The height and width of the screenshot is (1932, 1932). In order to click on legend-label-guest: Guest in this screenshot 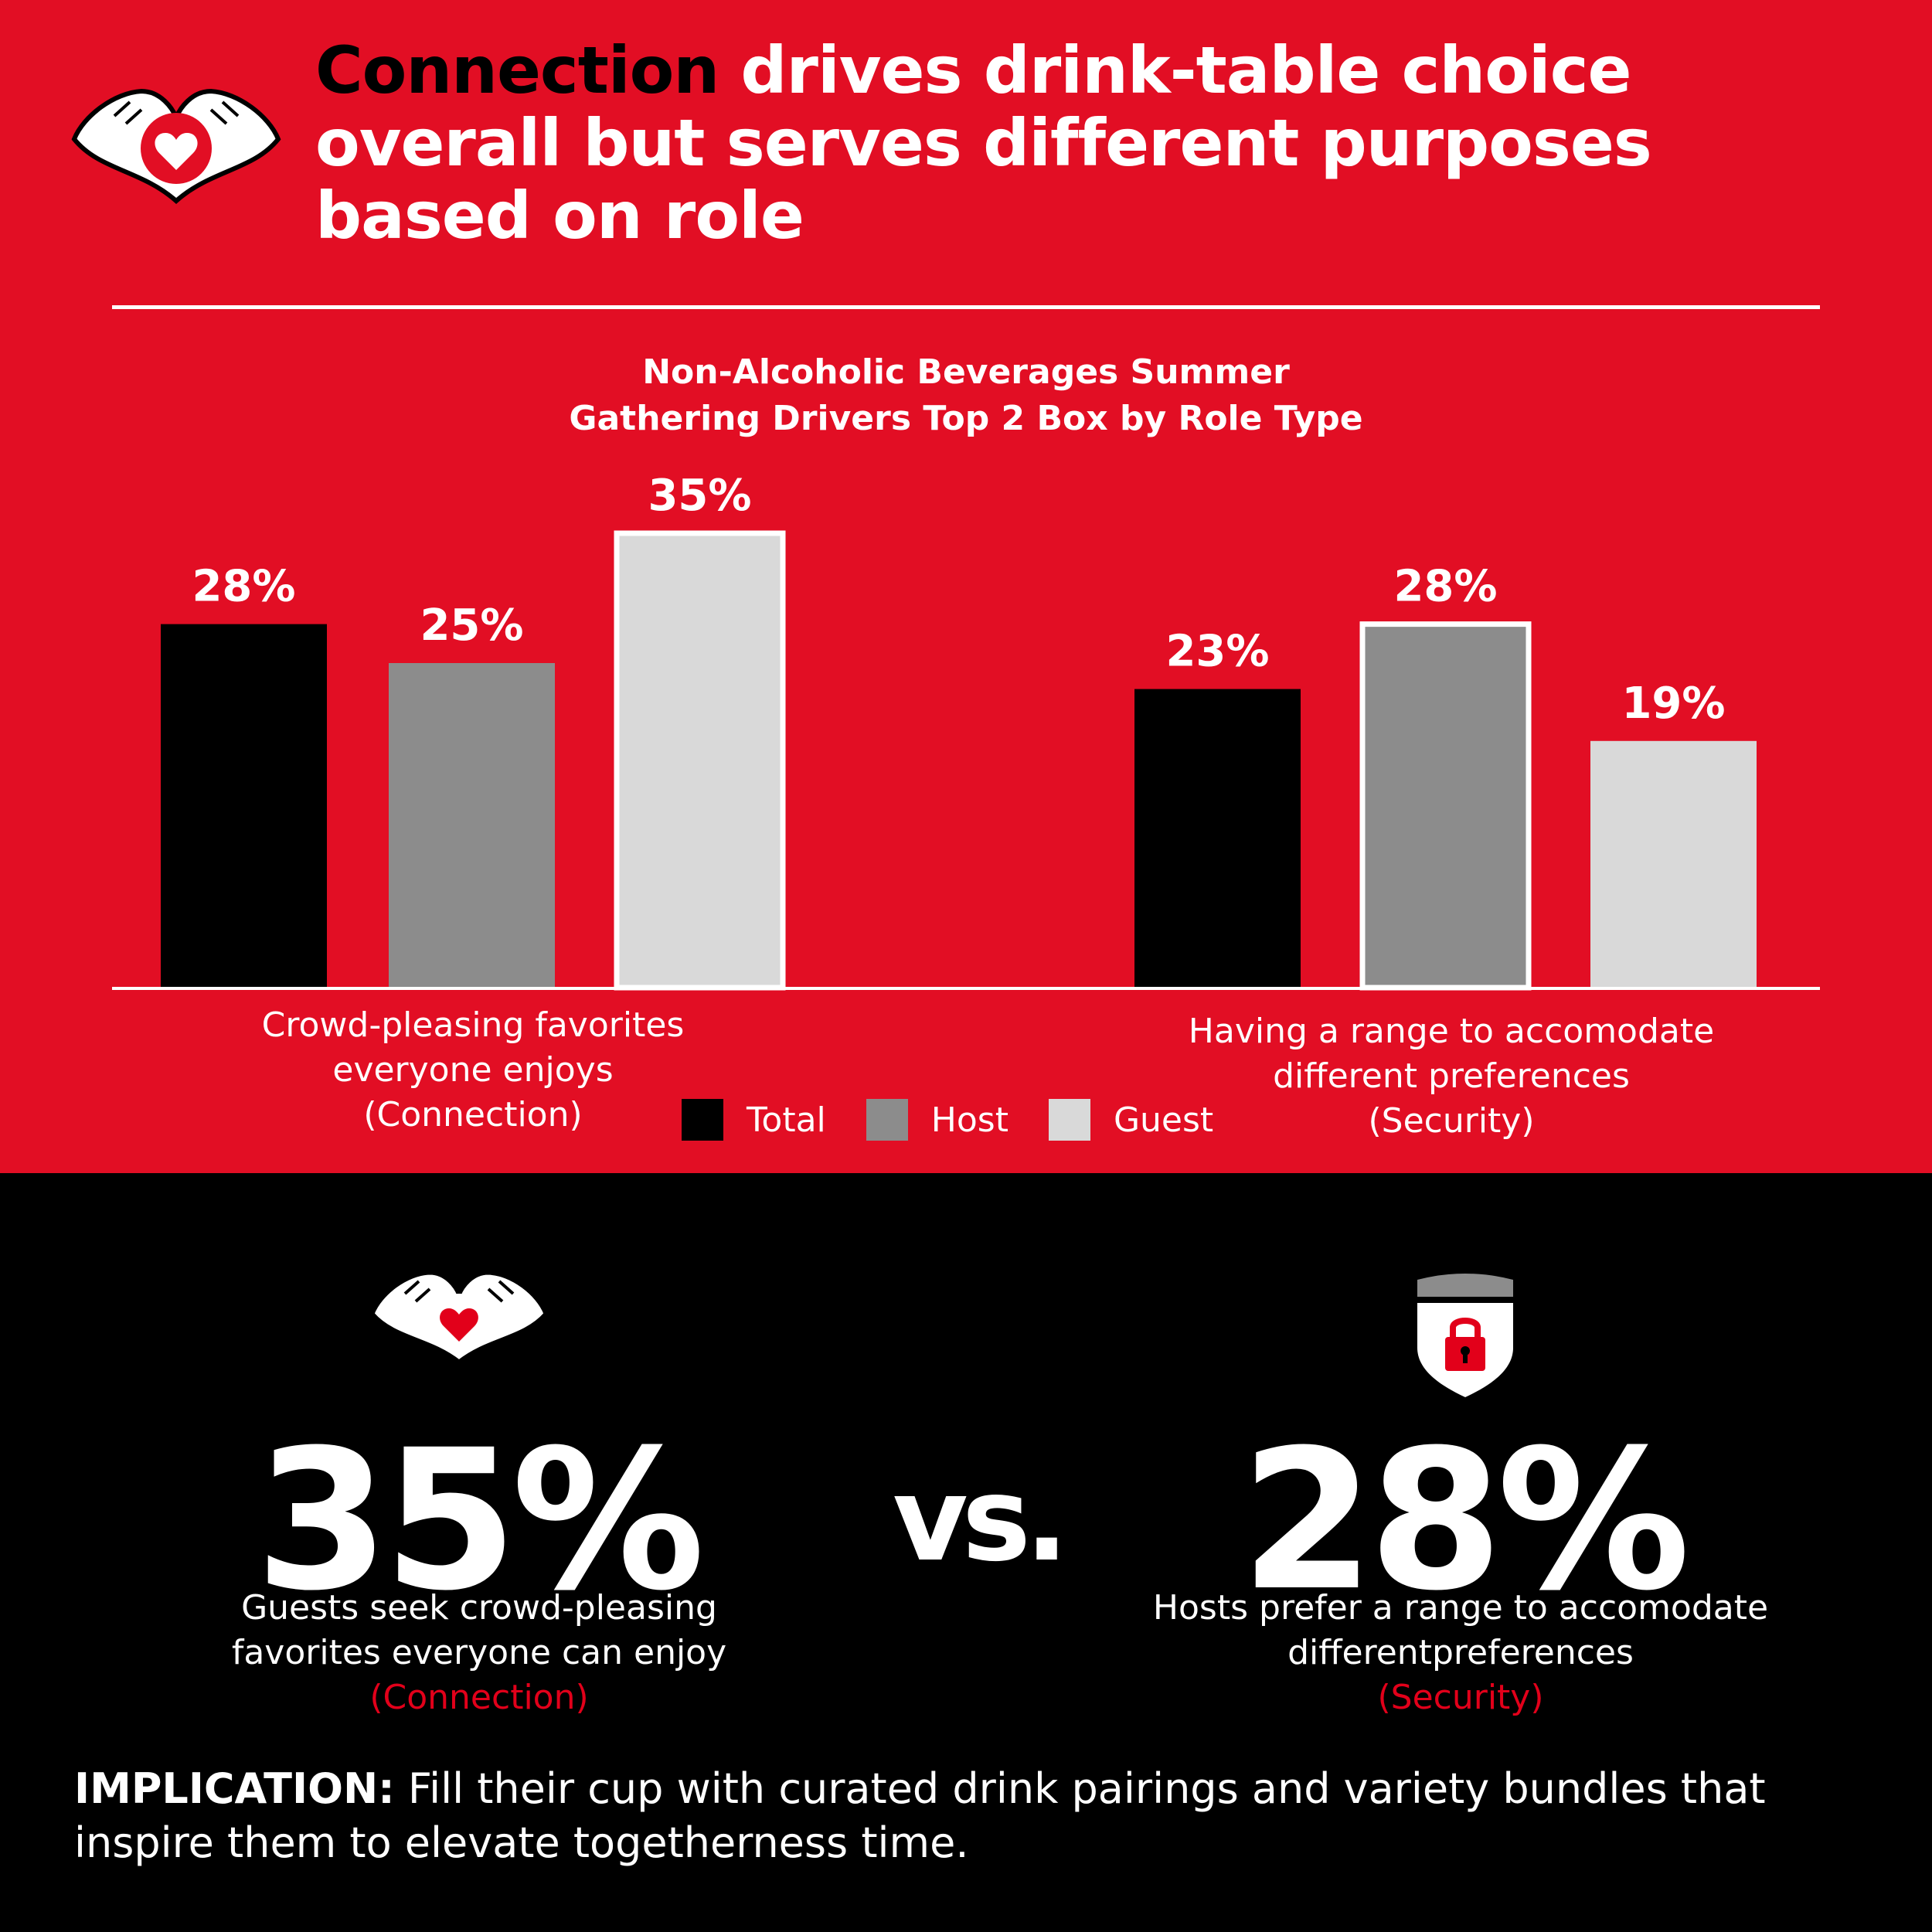, I will do `click(1163, 1120)`.